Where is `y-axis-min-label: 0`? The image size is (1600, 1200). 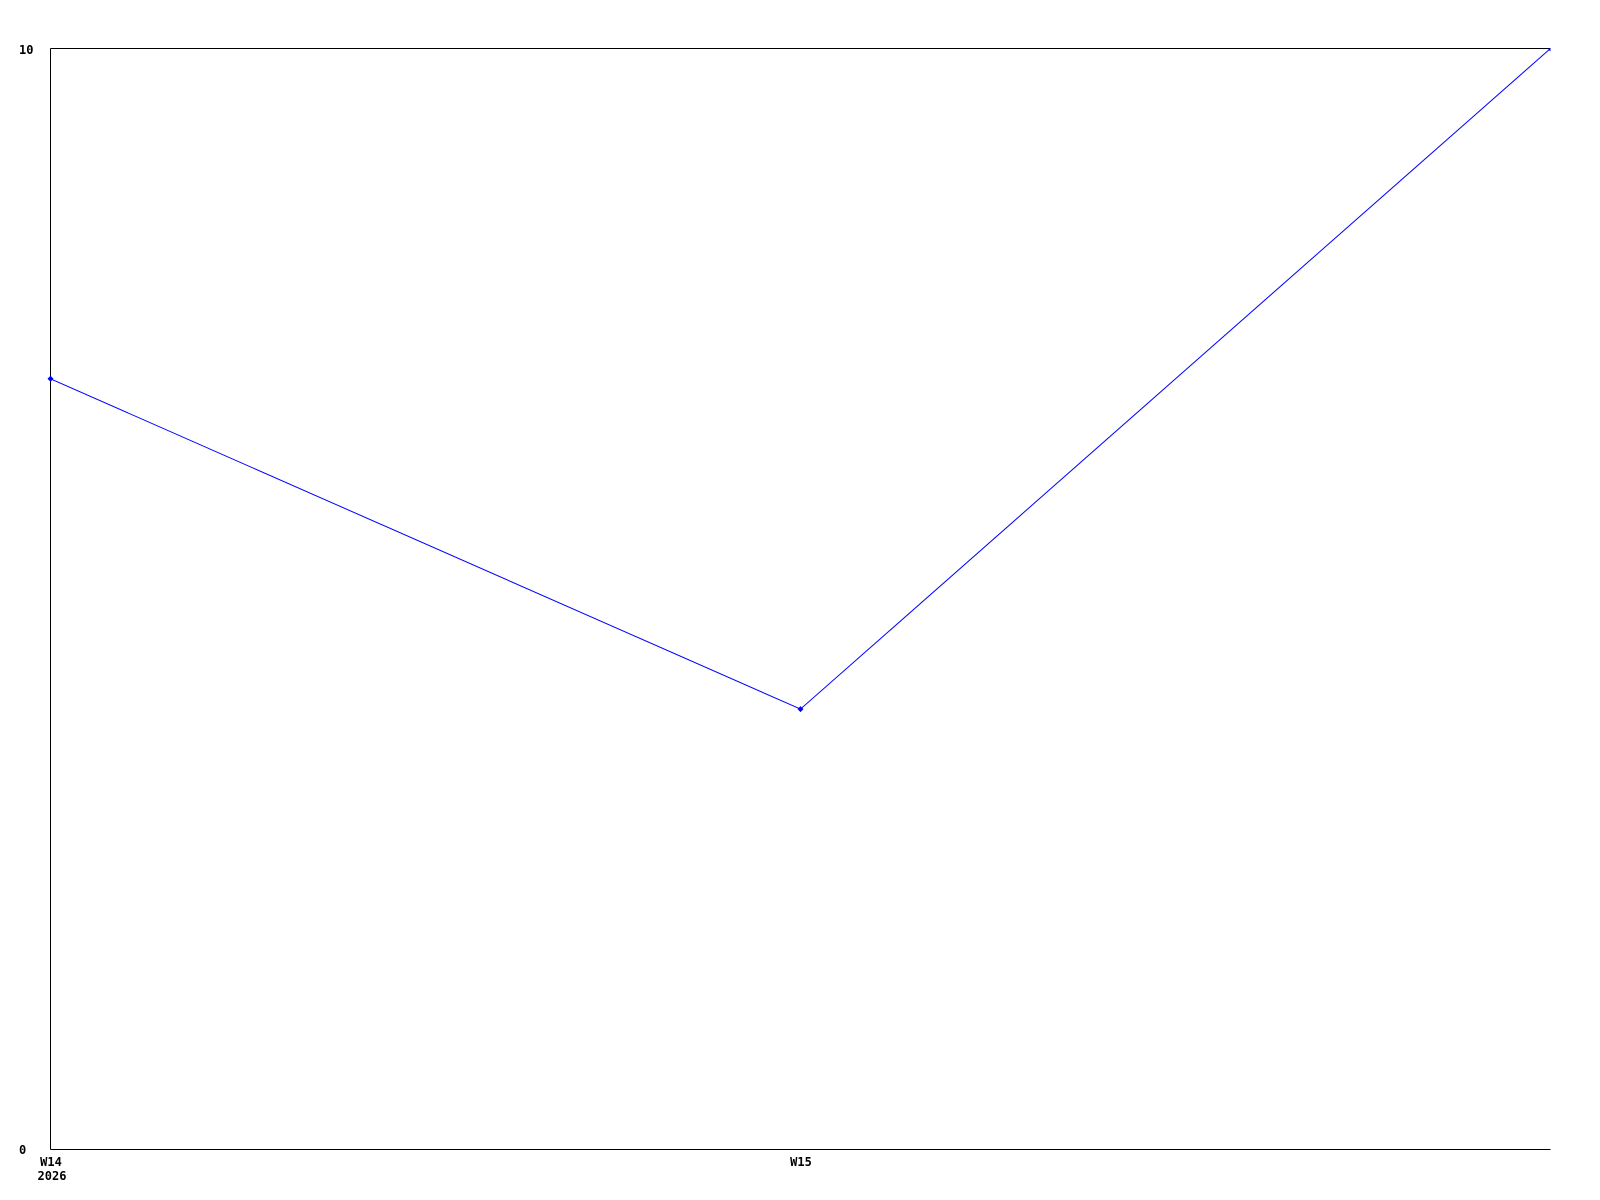 y-axis-min-label: 0 is located at coordinates (23, 1150).